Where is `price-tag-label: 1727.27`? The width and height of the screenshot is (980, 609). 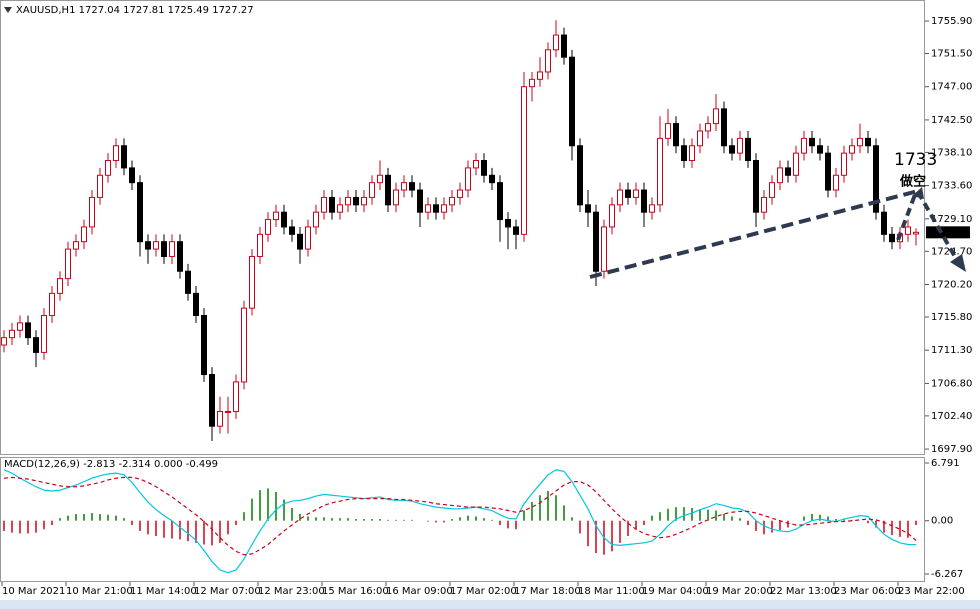
price-tag-label: 1727.27 is located at coordinates (949, 232).